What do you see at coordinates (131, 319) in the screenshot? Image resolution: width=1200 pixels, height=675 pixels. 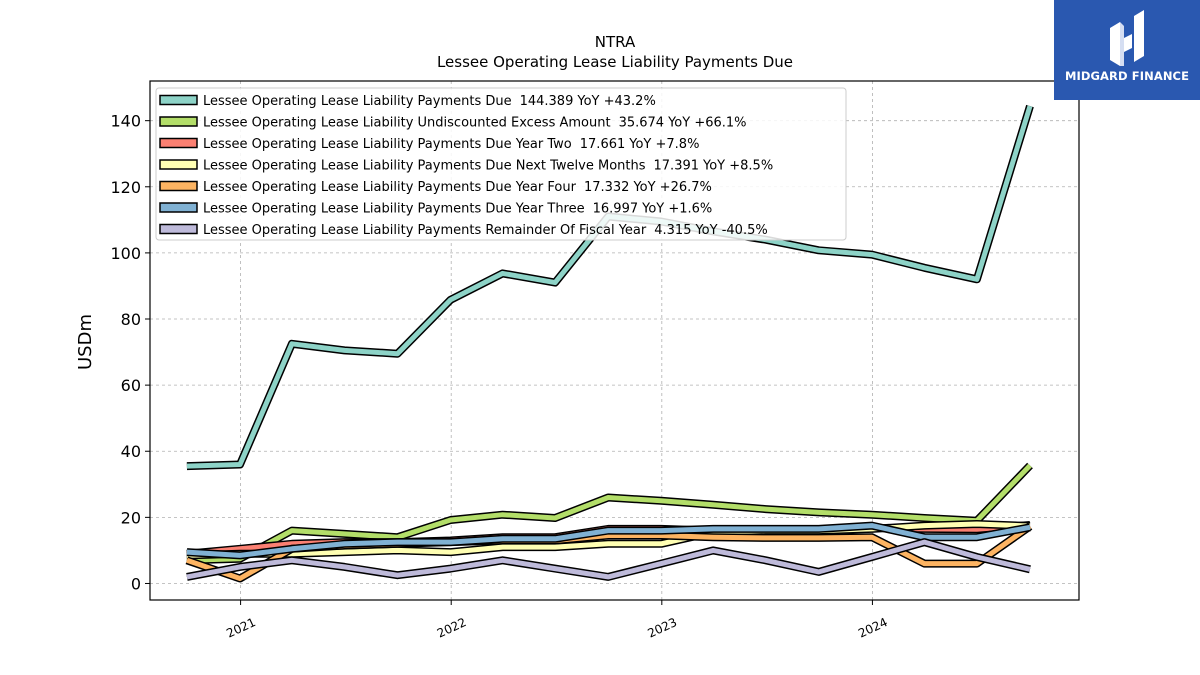 I see `y-tick-label: 80` at bounding box center [131, 319].